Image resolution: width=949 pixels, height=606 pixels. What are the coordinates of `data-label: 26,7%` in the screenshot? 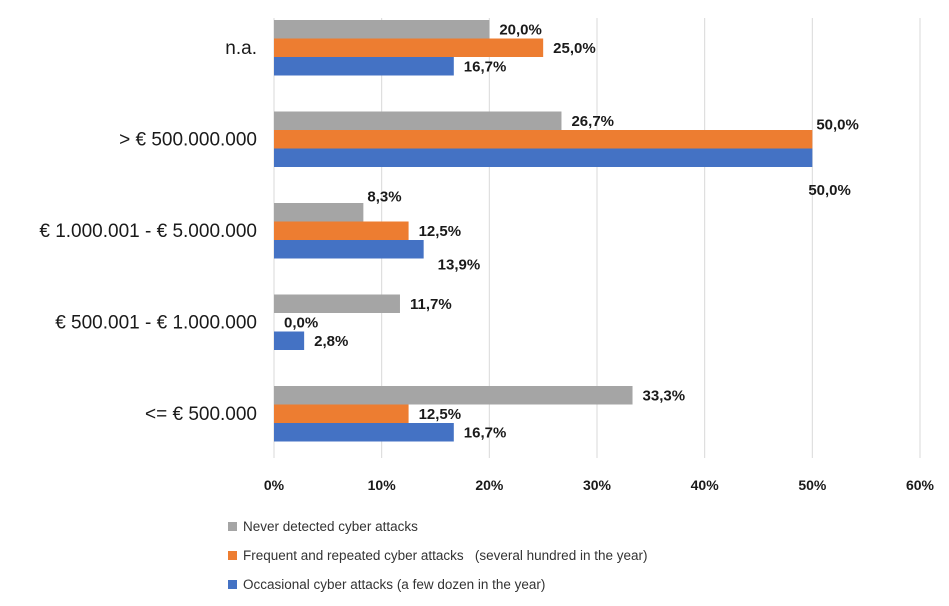 It's located at (592, 121).